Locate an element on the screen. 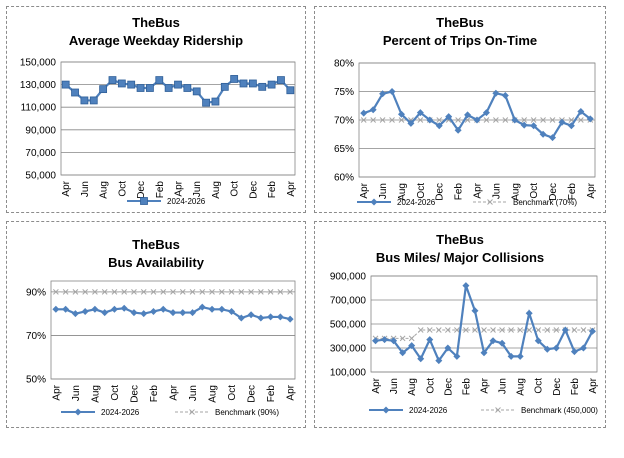 This screenshot has height=458, width=624. y-tick-label: 80% is located at coordinates (344, 64).